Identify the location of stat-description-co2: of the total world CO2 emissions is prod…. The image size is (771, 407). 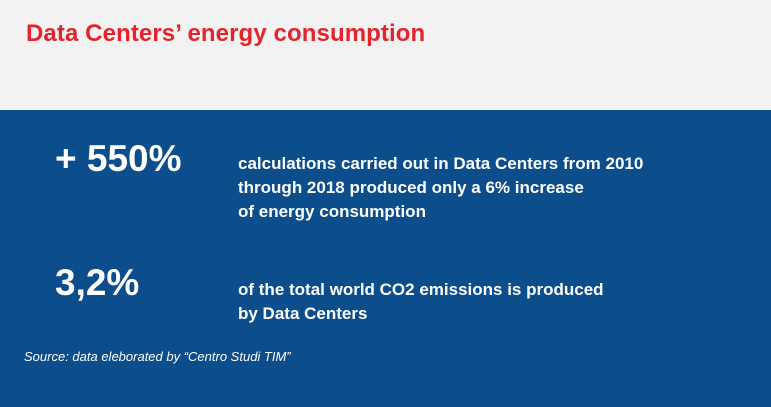
(421, 302).